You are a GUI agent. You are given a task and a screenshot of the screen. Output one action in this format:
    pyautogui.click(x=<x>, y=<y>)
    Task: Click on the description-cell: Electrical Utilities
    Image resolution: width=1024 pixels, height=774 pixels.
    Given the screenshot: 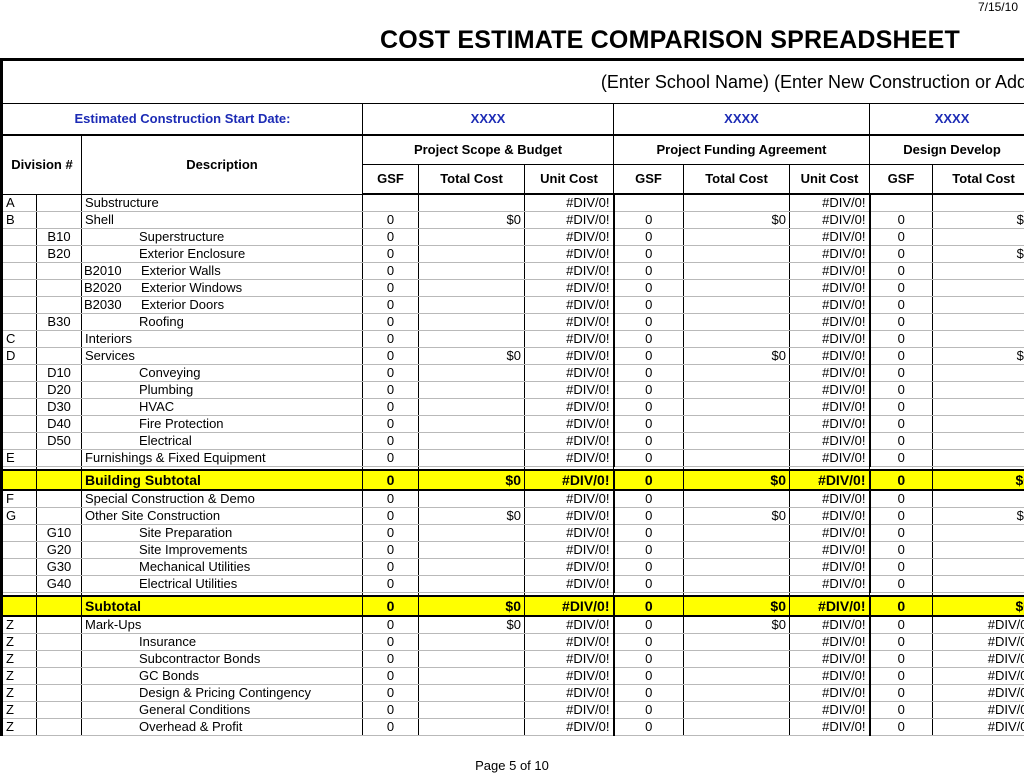 What is the action you would take?
    pyautogui.click(x=222, y=584)
    